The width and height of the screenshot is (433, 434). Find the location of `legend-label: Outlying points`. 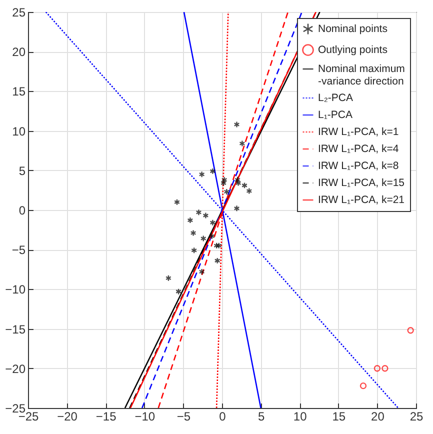

legend-label: Outlying points is located at coordinates (353, 50).